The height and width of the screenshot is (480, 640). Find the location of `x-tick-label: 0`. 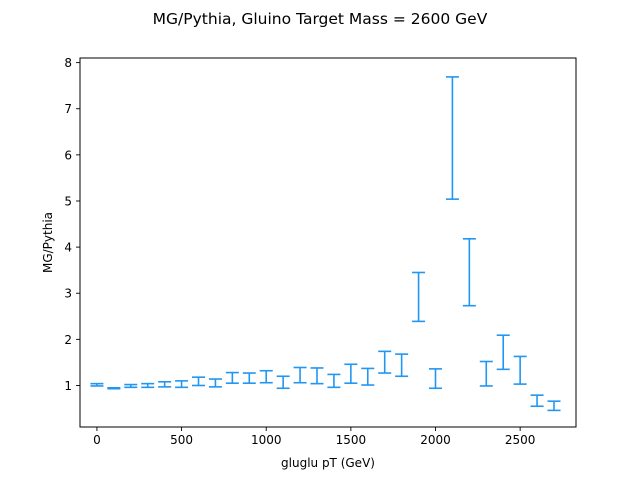

x-tick-label: 0 is located at coordinates (97, 440).